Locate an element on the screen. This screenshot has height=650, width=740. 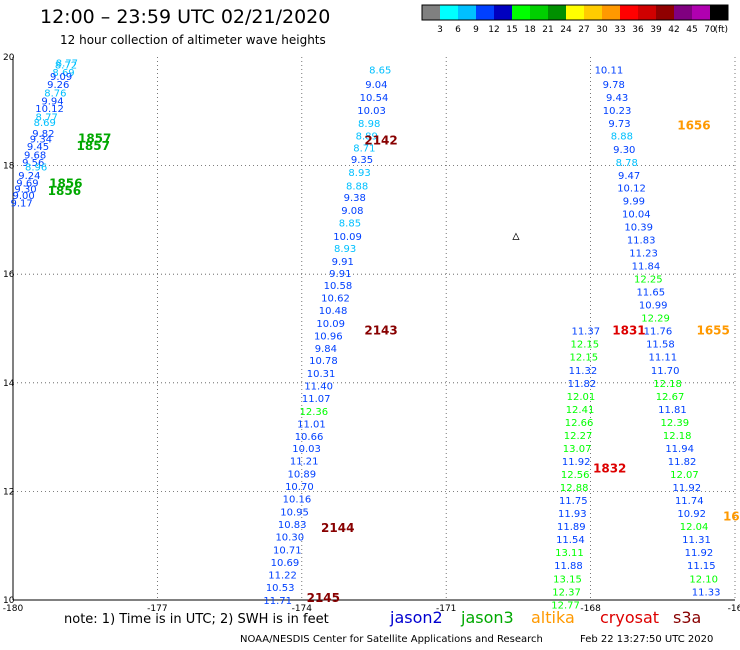
swh-value: 11.81 is located at coordinates (672, 410).